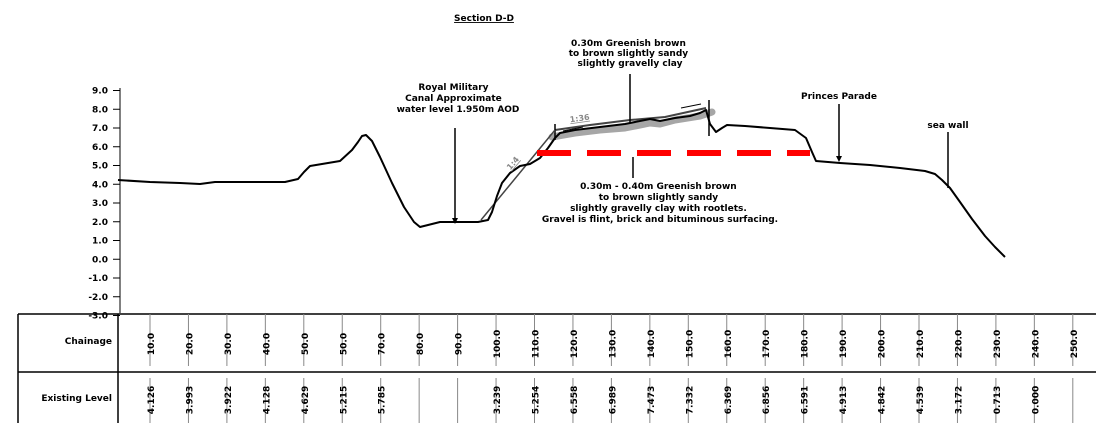 Image resolution: width=1096 pixels, height=423 pixels. Describe the element at coordinates (767, 400) in the screenshot. I see `existing-level-value: 6.856` at that location.